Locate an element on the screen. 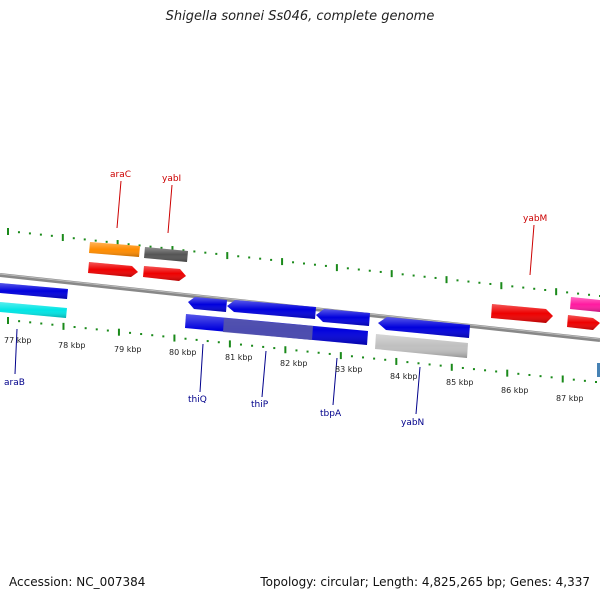 This screenshot has width=600, height=600. top-feature-row-inner is located at coordinates (344, 296).